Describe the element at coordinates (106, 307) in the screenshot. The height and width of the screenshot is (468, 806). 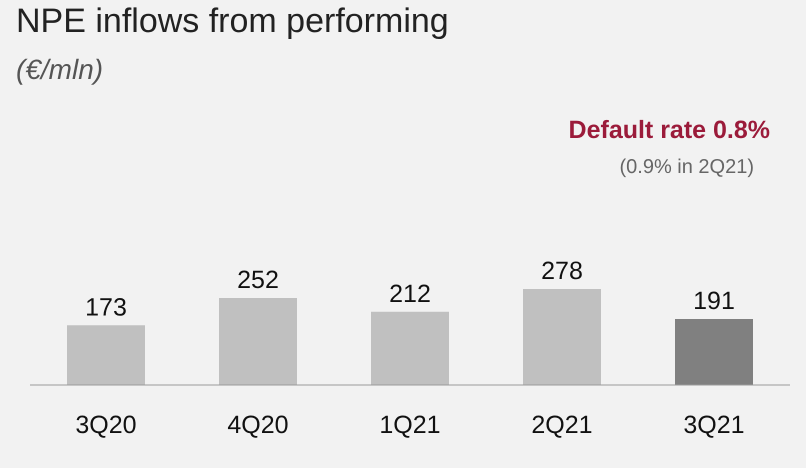
I see `data-label: 173` at that location.